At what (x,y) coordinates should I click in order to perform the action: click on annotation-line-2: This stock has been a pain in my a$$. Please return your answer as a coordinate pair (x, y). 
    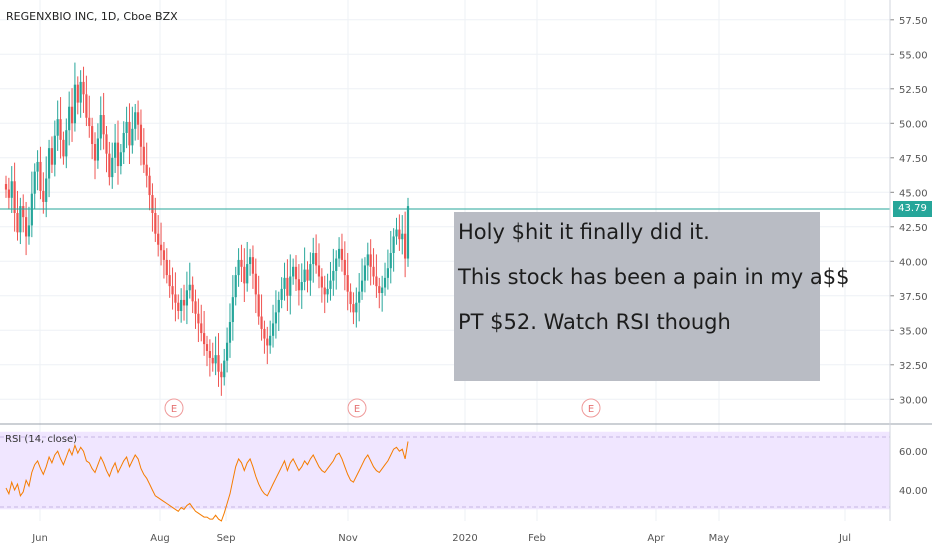
    Looking at the image, I should click on (654, 277).